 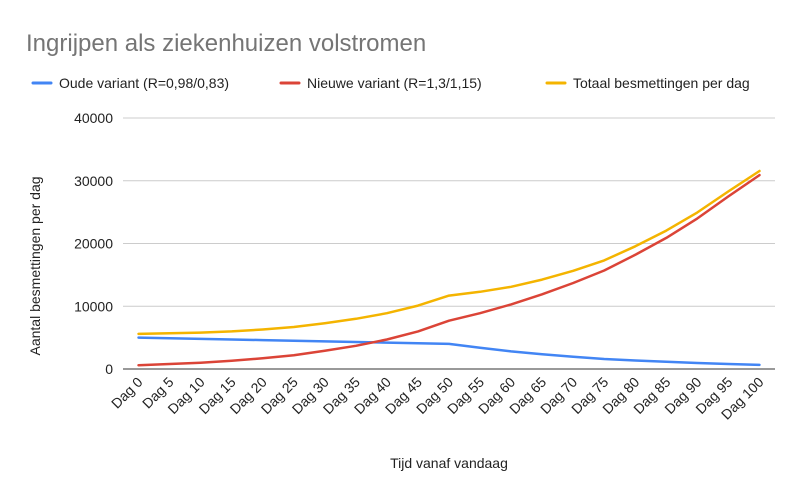 What do you see at coordinates (226, 43) in the screenshot?
I see `chart-title: Ingrijpen als ziekenhuizen volstromen` at bounding box center [226, 43].